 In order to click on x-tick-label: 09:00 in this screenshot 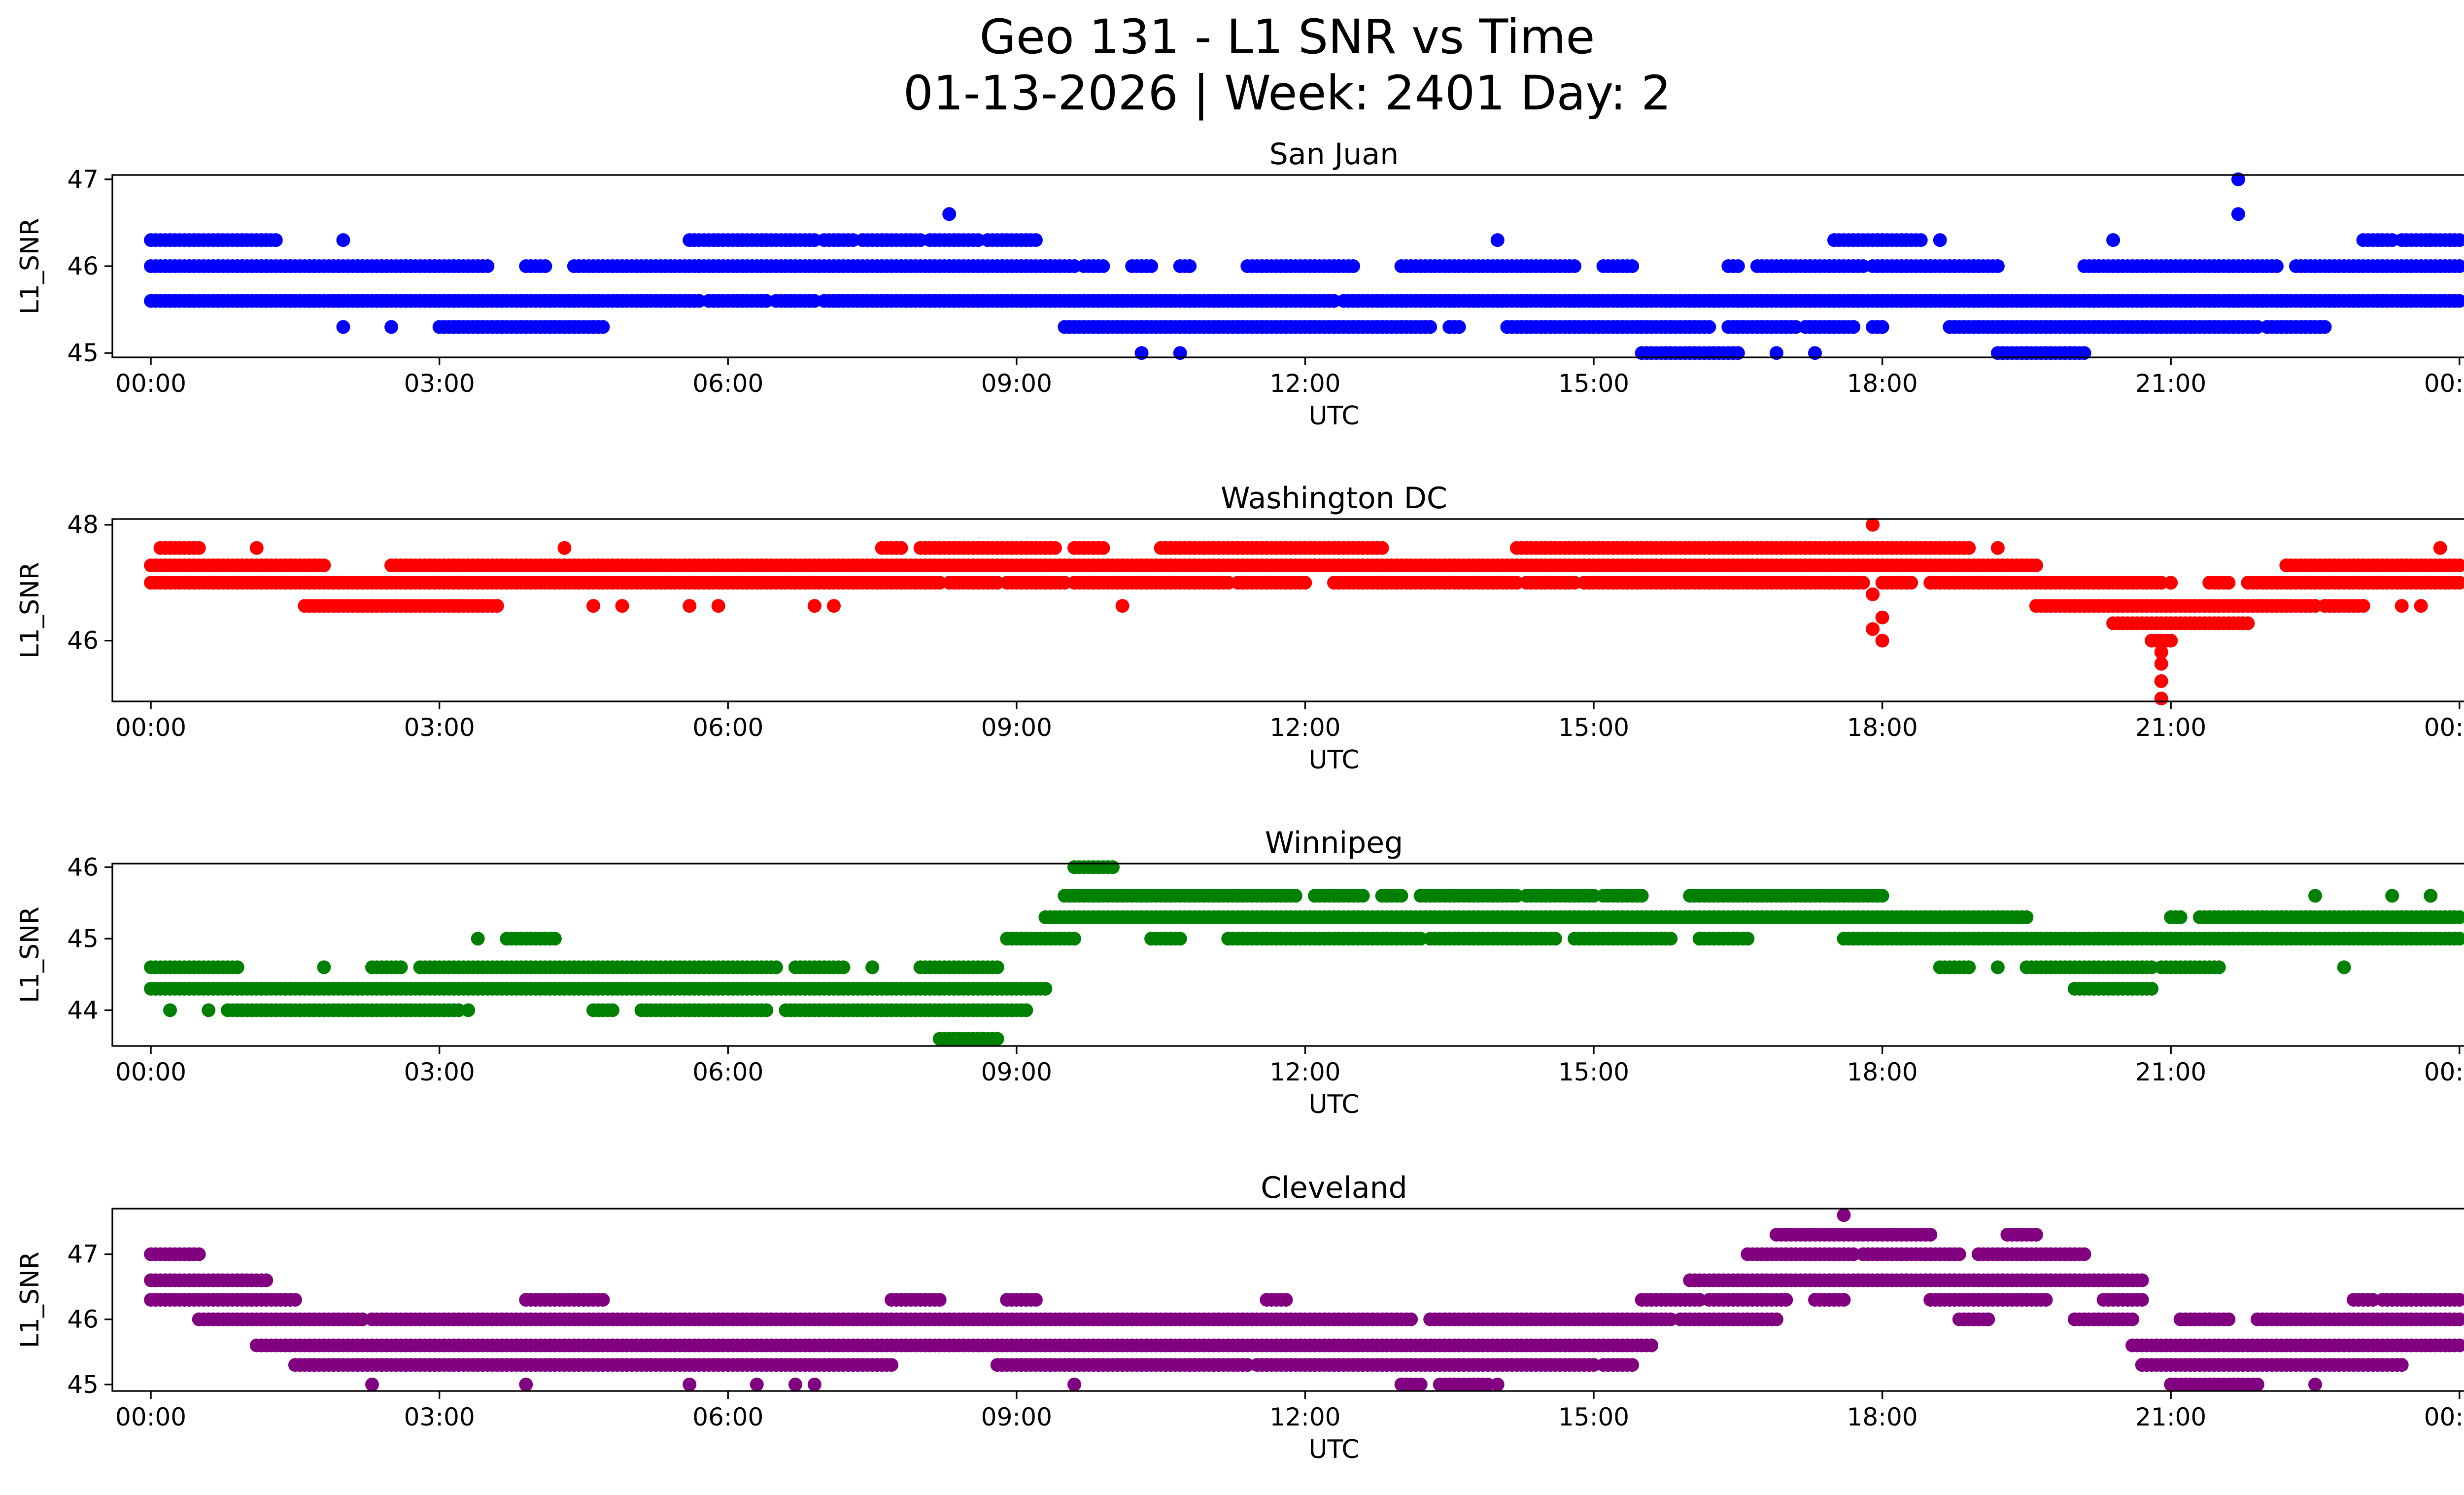, I will do `click(1016, 383)`.